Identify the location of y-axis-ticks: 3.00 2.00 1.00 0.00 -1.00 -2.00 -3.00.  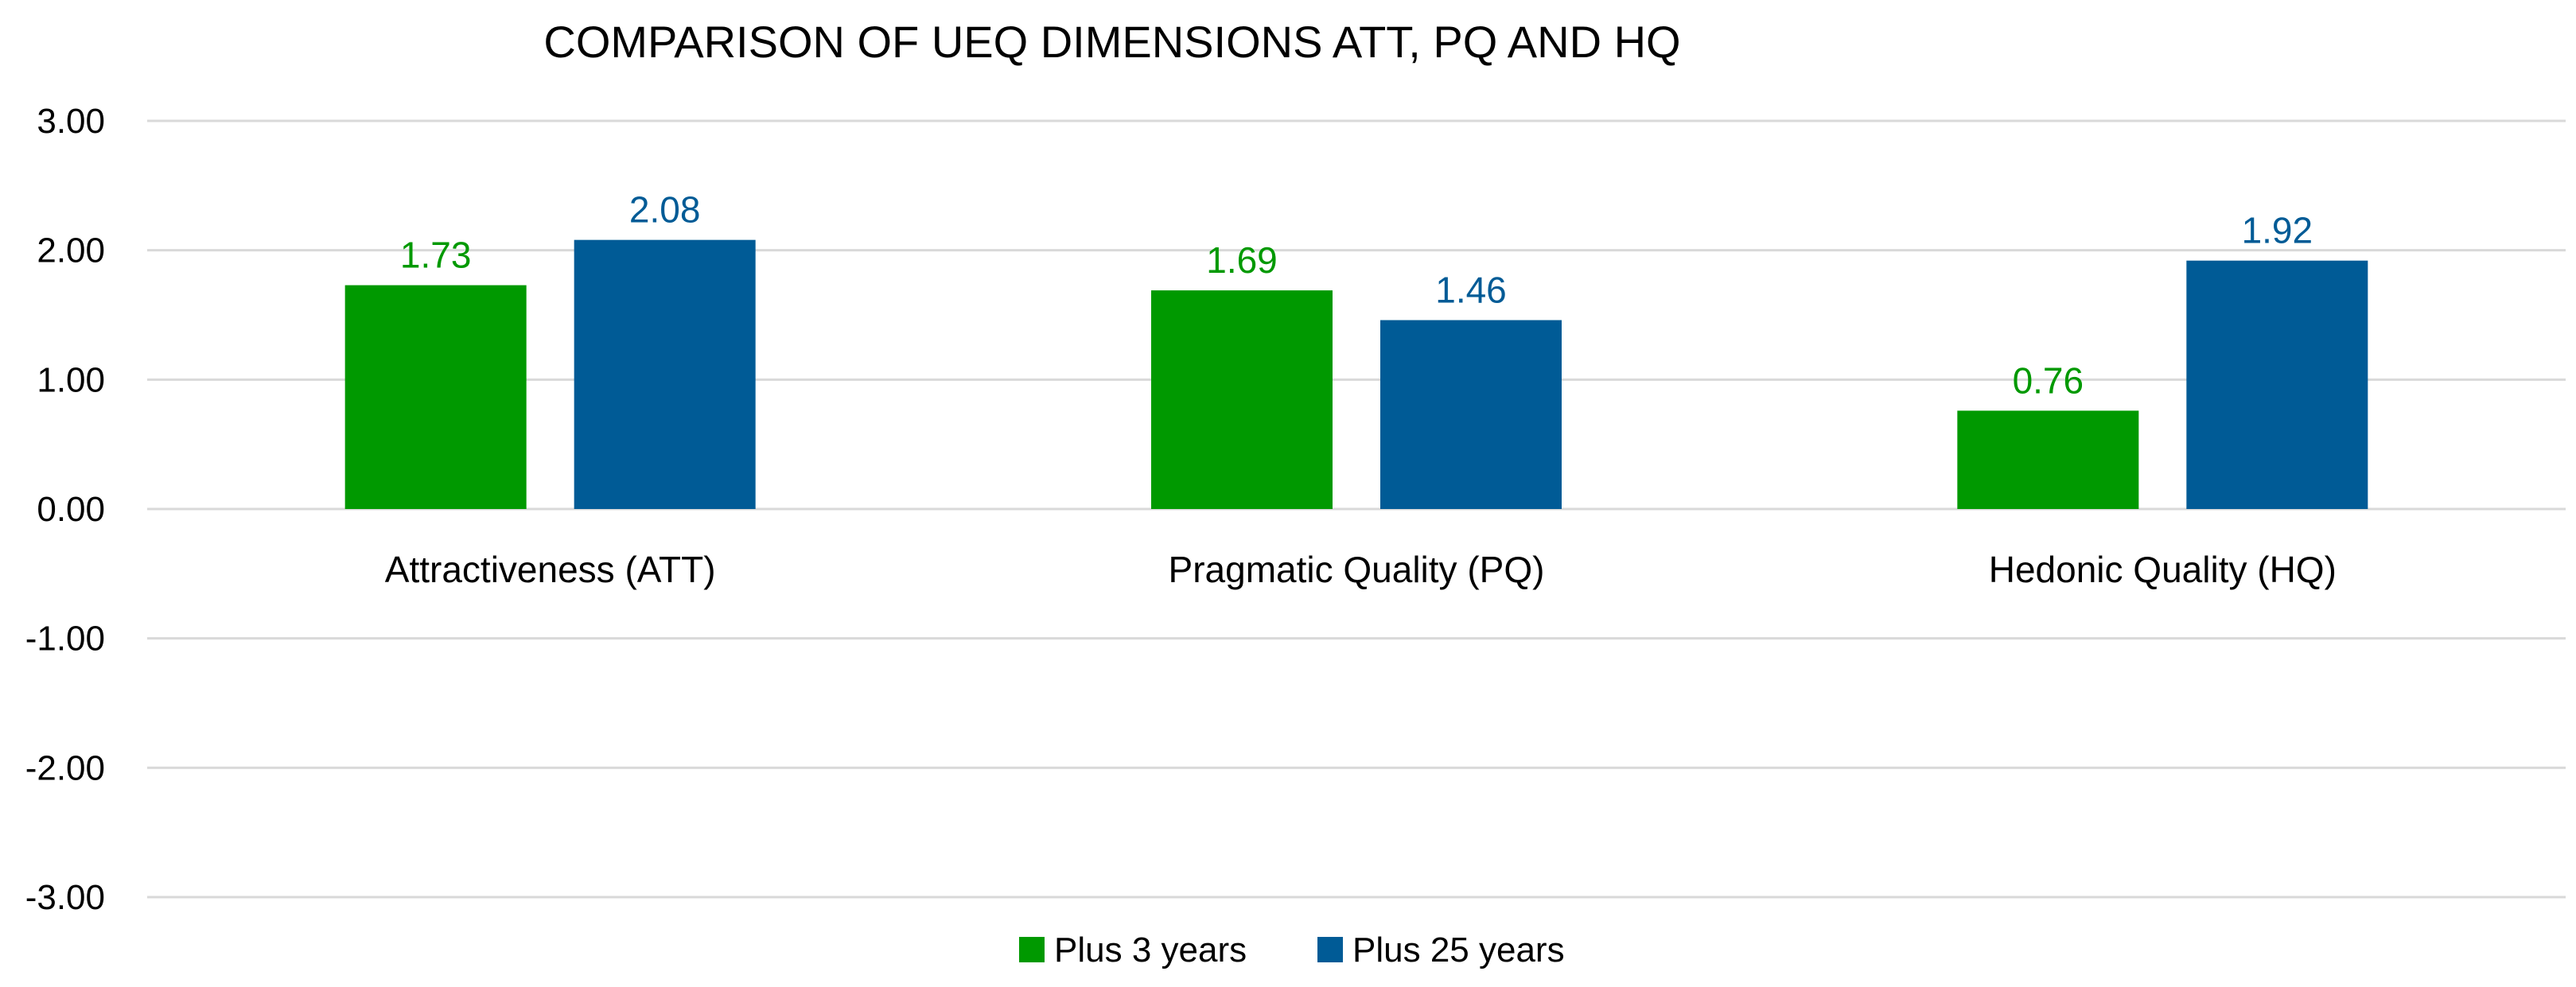
(65, 509).